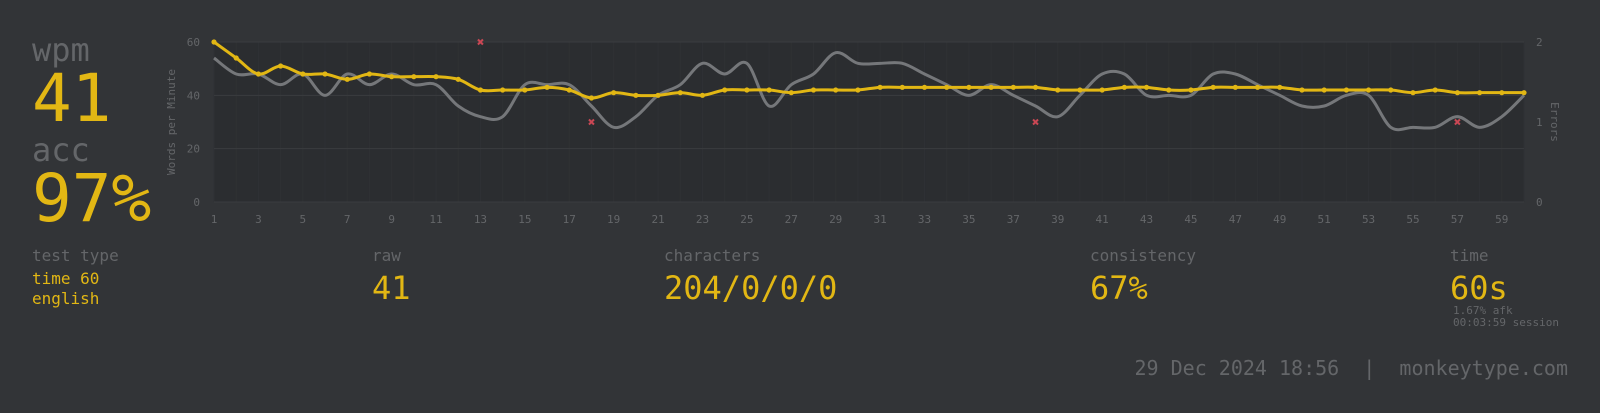 Image resolution: width=1600 pixels, height=413 pixels. I want to click on x-tick-label: 41, so click(1102, 219).